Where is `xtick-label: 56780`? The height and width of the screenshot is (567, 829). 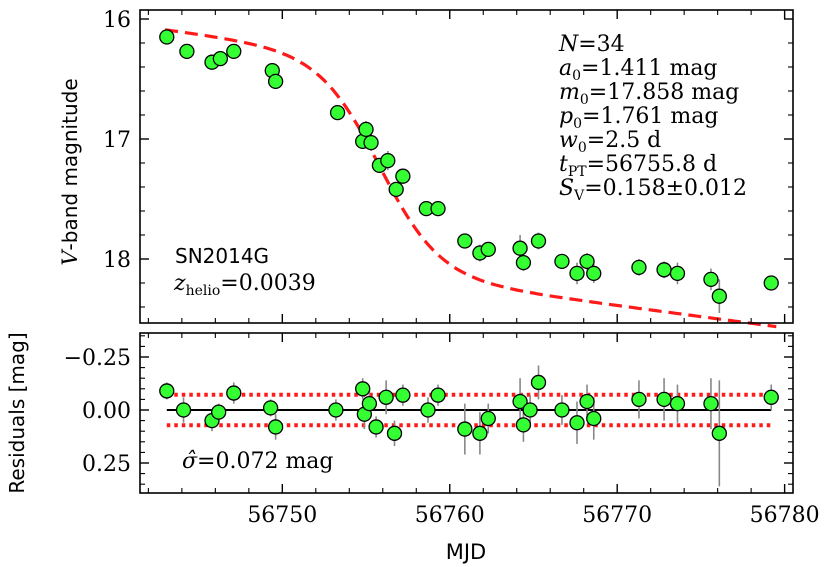 xtick-label: 56780 is located at coordinates (785, 515).